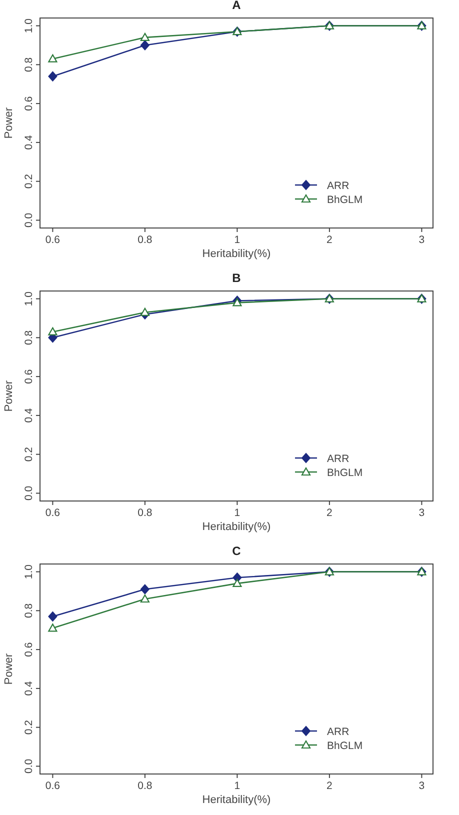 The width and height of the screenshot is (459, 815). I want to click on chart-title: C, so click(237, 551).